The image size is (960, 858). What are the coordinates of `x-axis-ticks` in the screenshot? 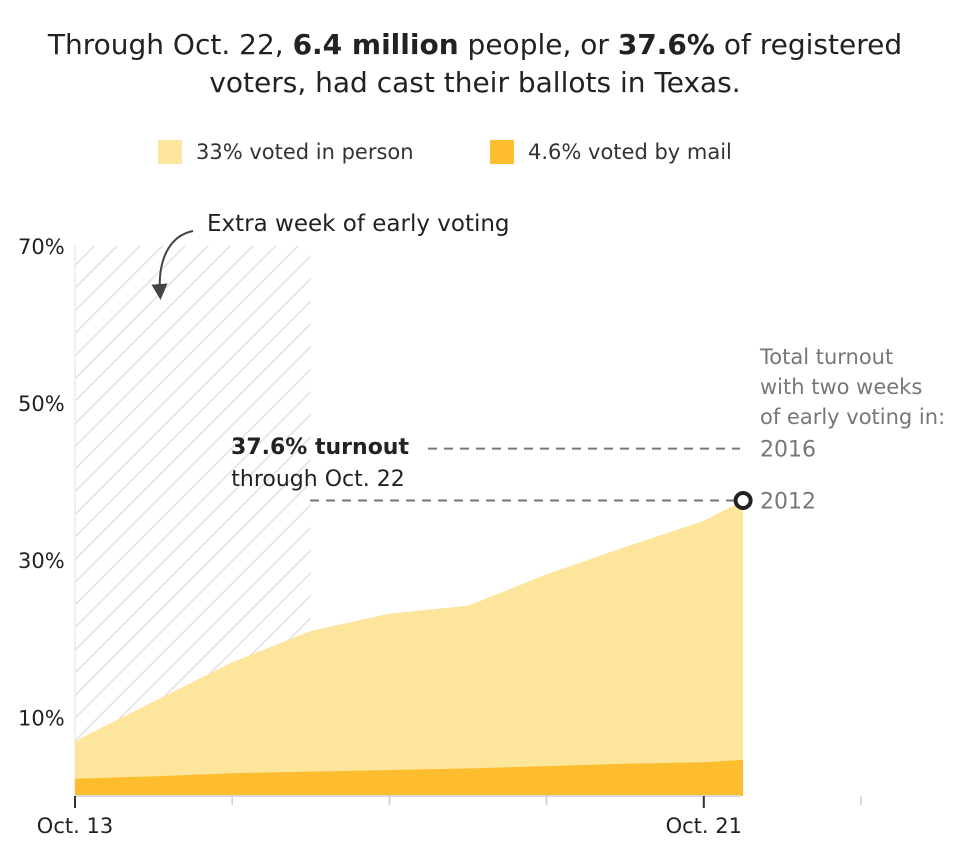 It's located at (468, 802).